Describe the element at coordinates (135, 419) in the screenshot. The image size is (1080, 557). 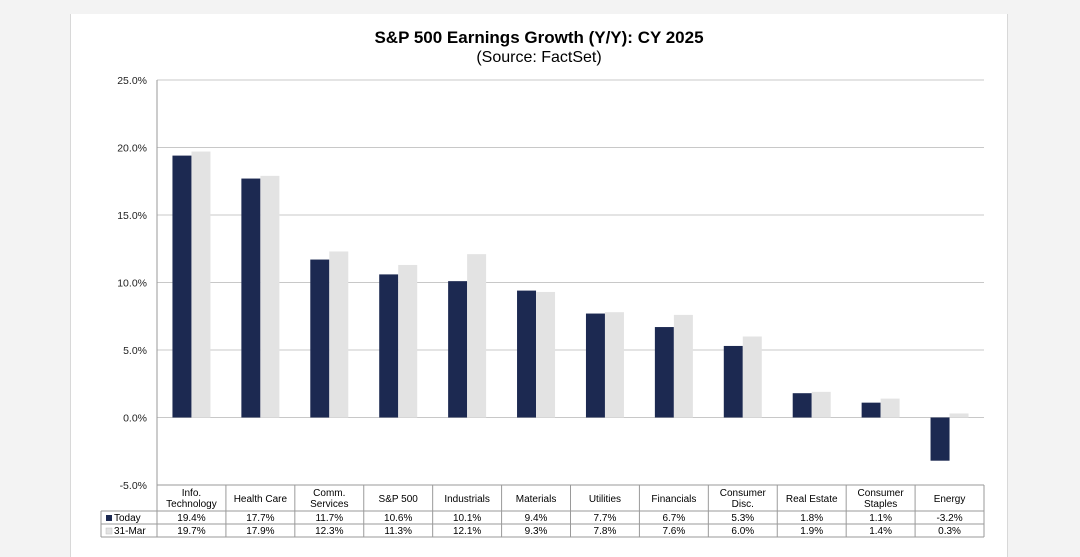
I see `y-tick-label: 0.0%` at that location.